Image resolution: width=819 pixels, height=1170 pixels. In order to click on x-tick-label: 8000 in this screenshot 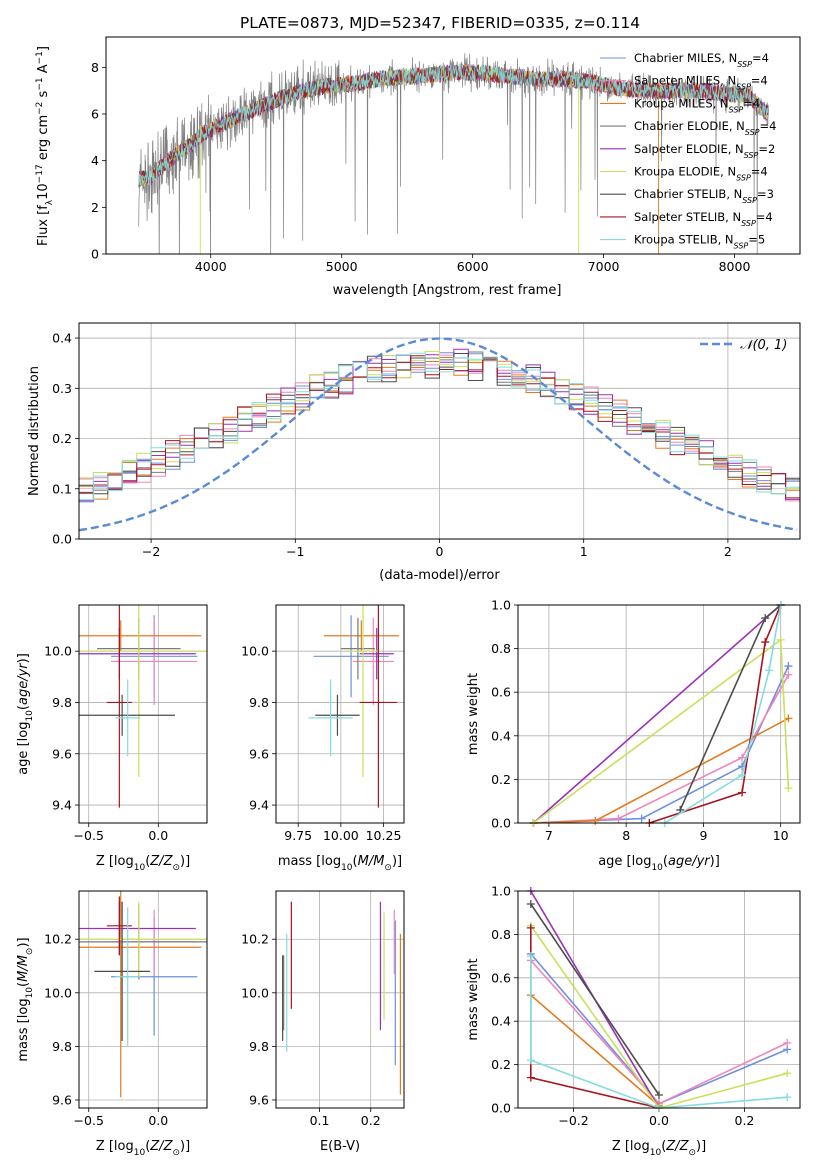, I will do `click(735, 266)`.